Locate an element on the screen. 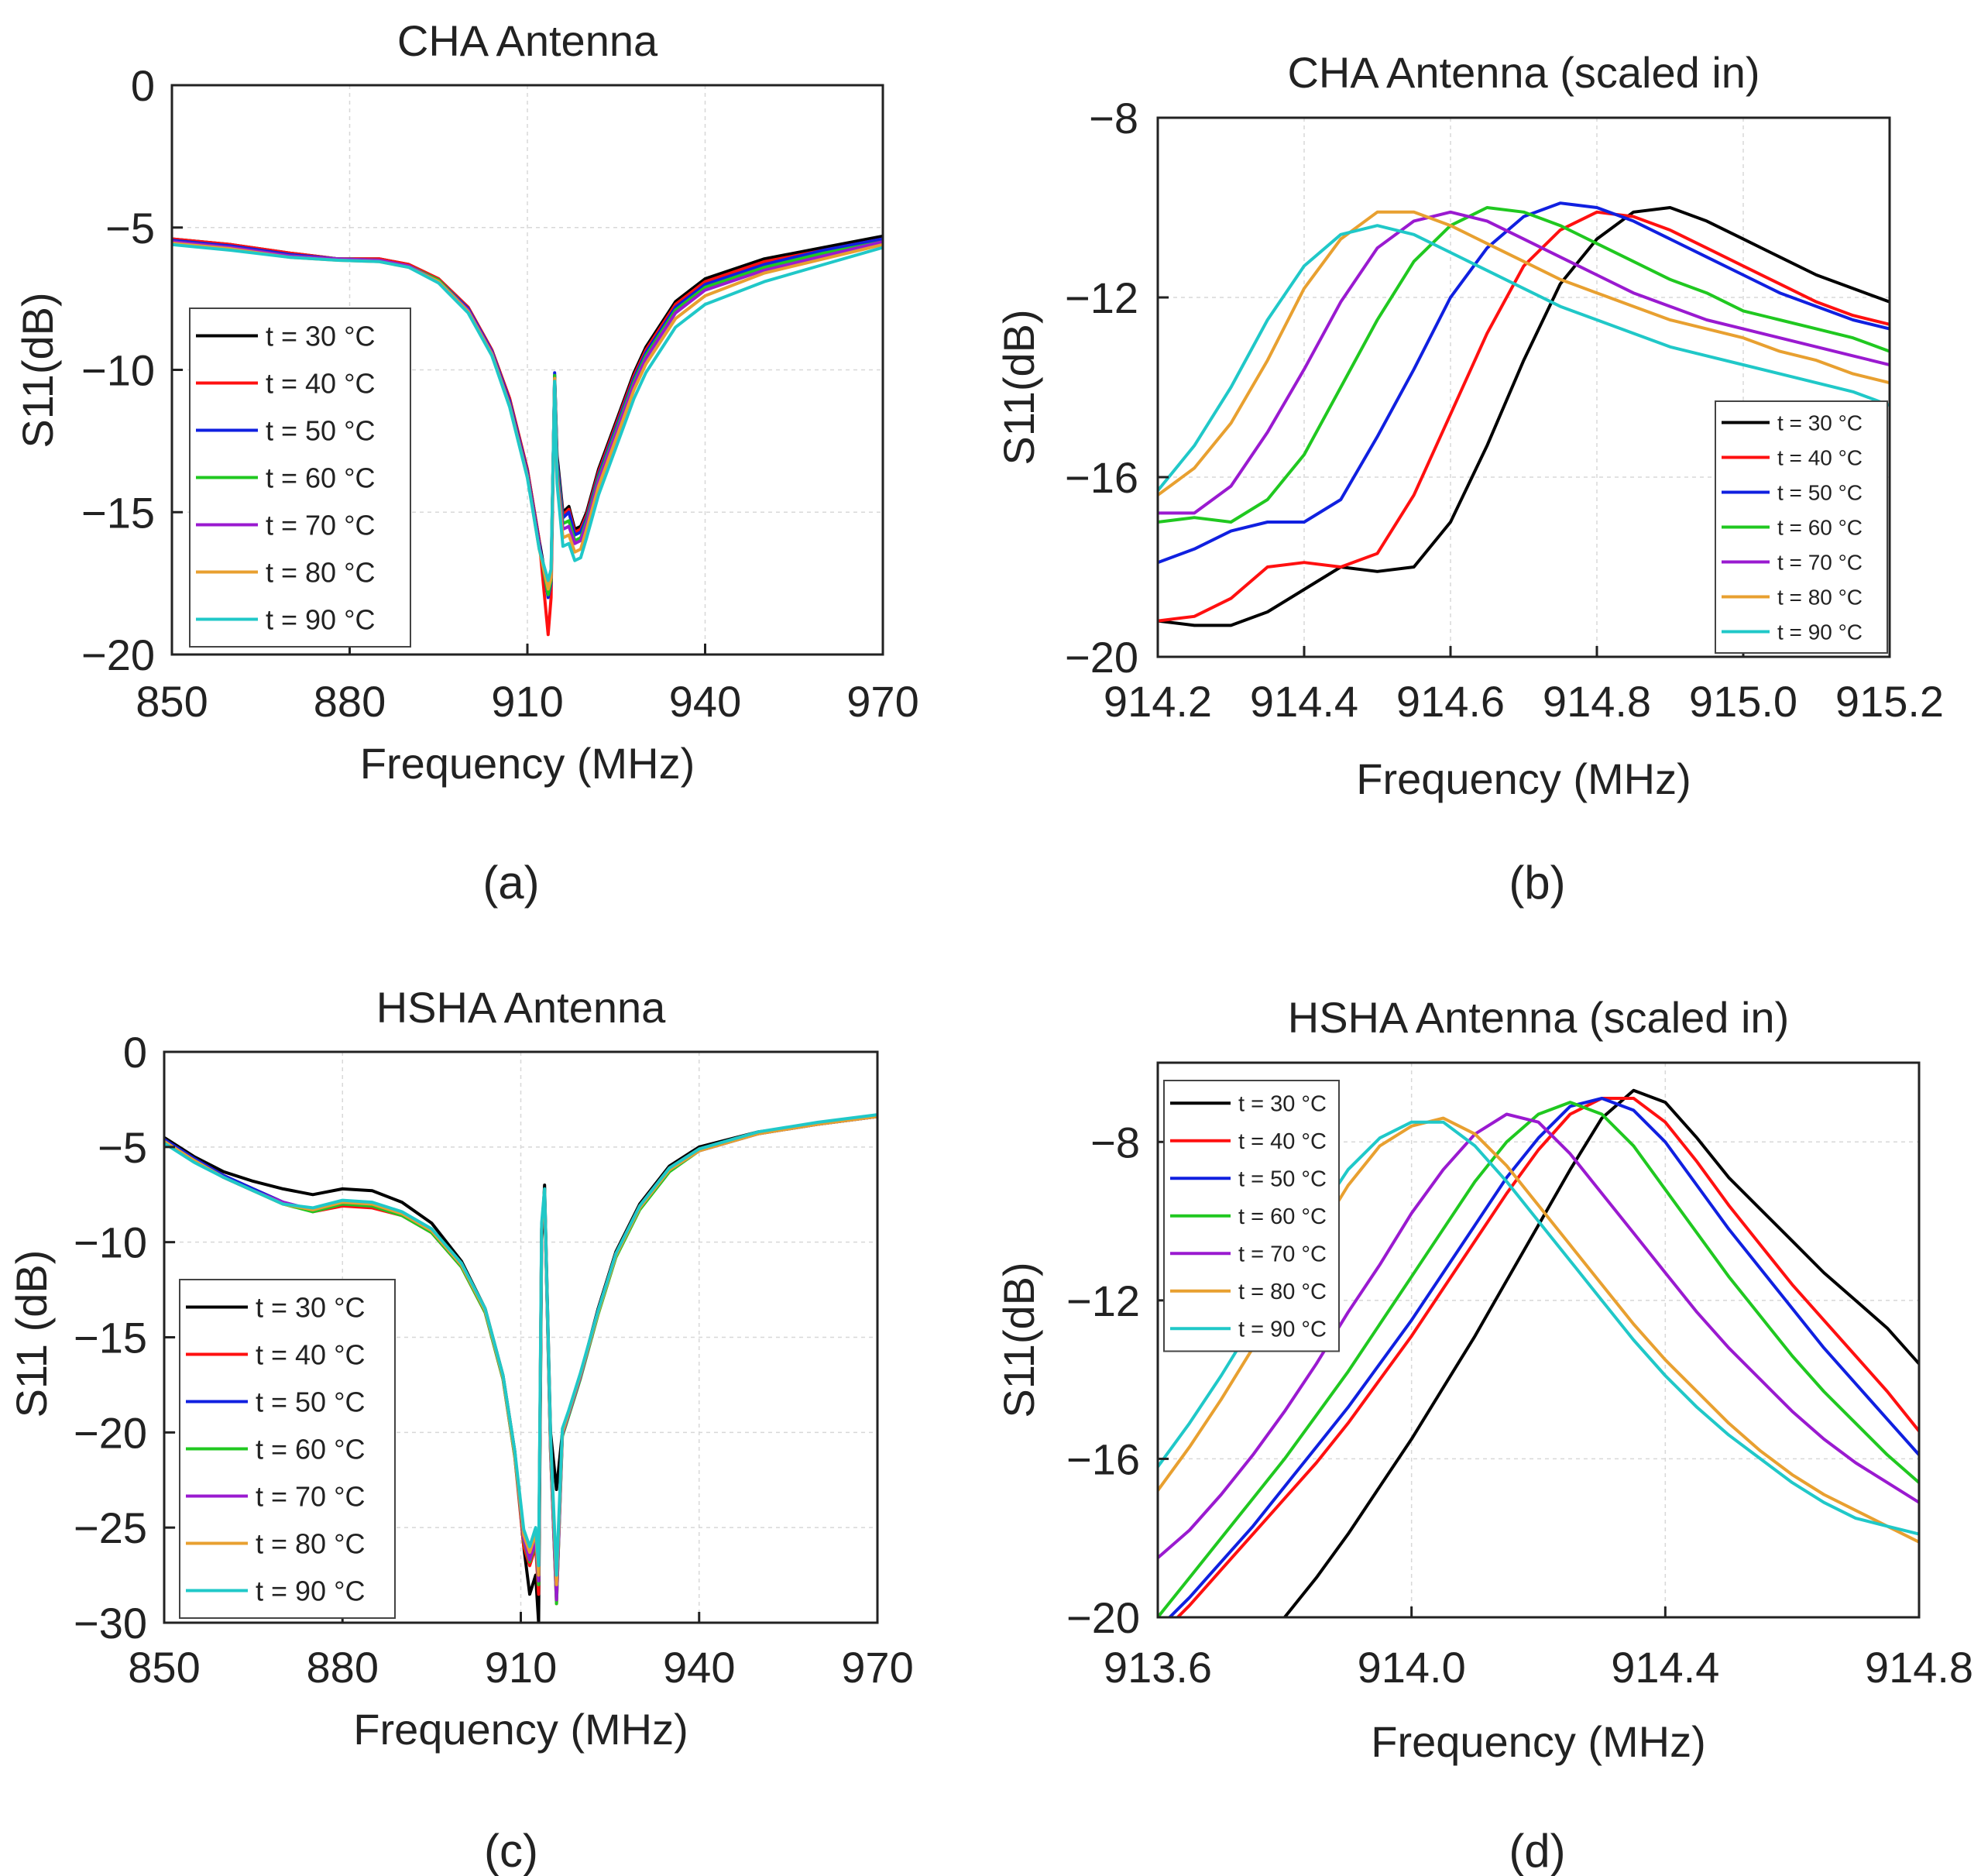 The height and width of the screenshot is (1876, 1981). series-line-30c is located at coordinates (1524, 416).